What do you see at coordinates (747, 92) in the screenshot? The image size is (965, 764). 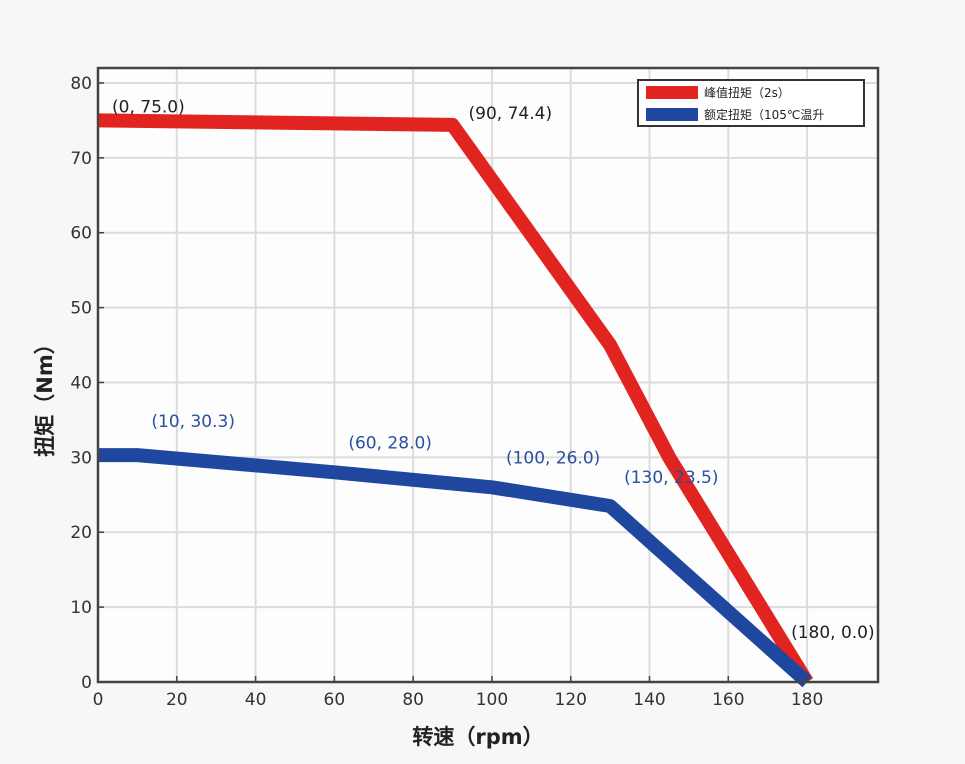 I see `legend-label: 峰值扭矩（2s）` at bounding box center [747, 92].